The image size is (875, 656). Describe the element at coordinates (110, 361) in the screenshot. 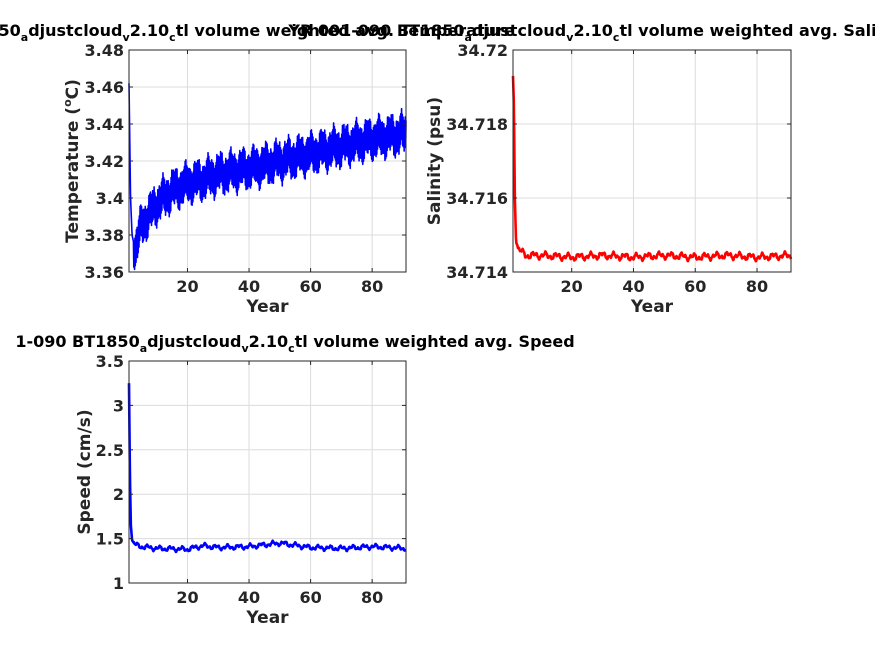

I see `y-tick-label: 3.5` at that location.